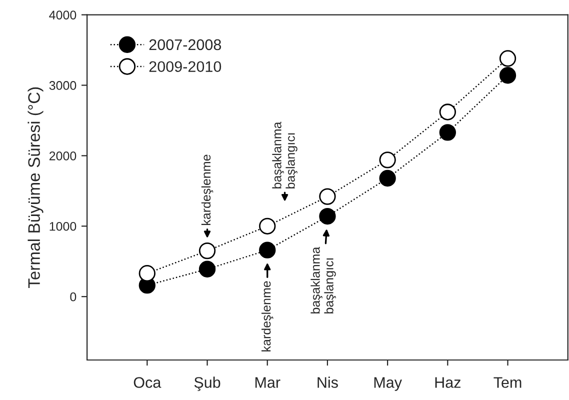 The height and width of the screenshot is (400, 569). Describe the element at coordinates (185, 66) in the screenshot. I see `legend-label: 2009-2010` at that location.